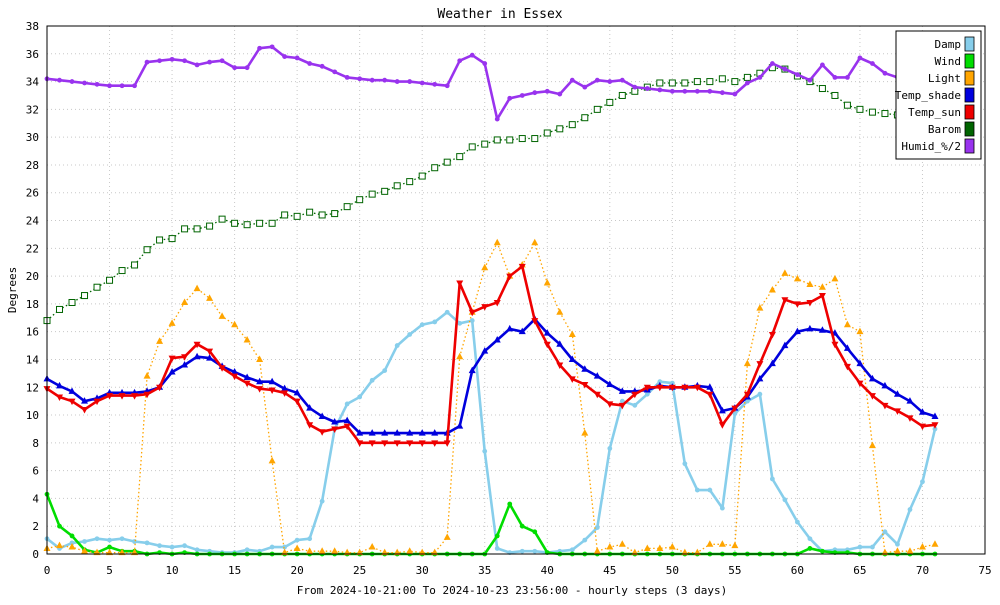 This screenshot has height=605, width=1000. Describe the element at coordinates (859, 570) in the screenshot. I see `x-tick-label: 65` at that location.